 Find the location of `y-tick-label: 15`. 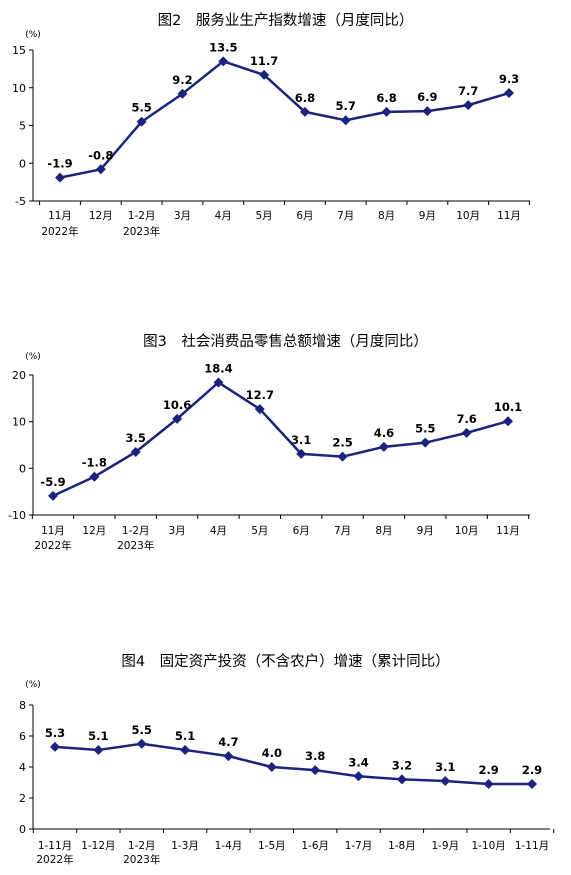

y-tick-label: 15 is located at coordinates (19, 50).